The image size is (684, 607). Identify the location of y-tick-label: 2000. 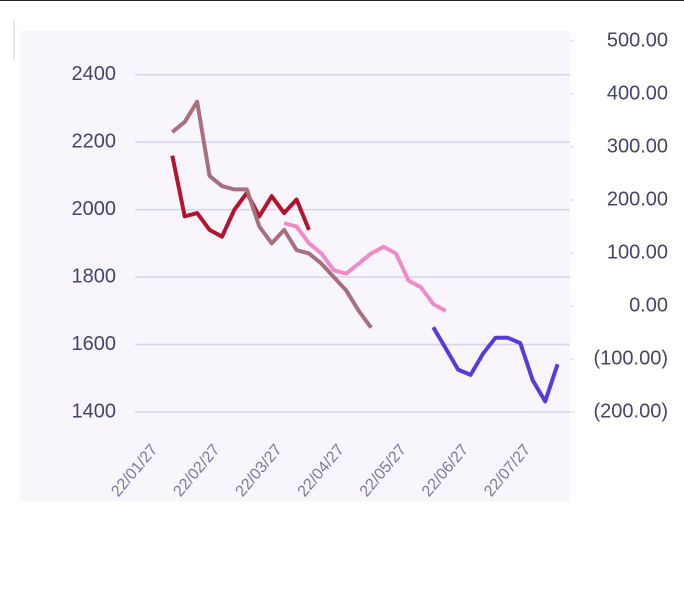
(94, 209).